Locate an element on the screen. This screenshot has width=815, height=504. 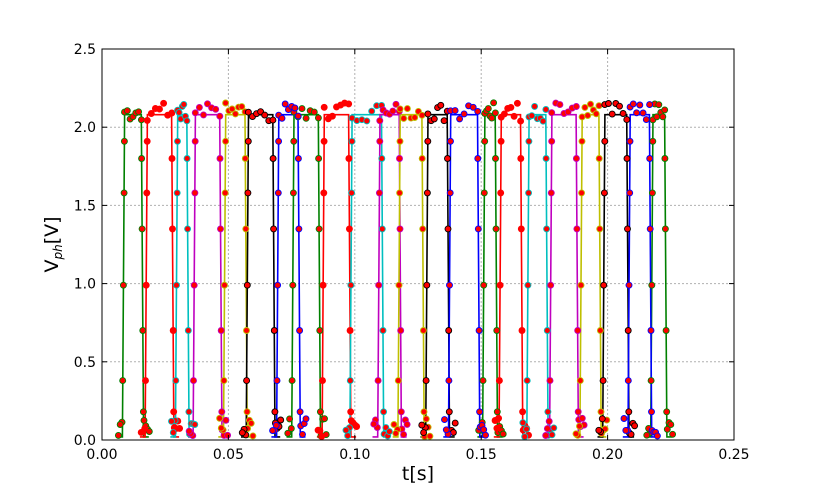
y-tick-label: 0.0 is located at coordinates (85, 441).